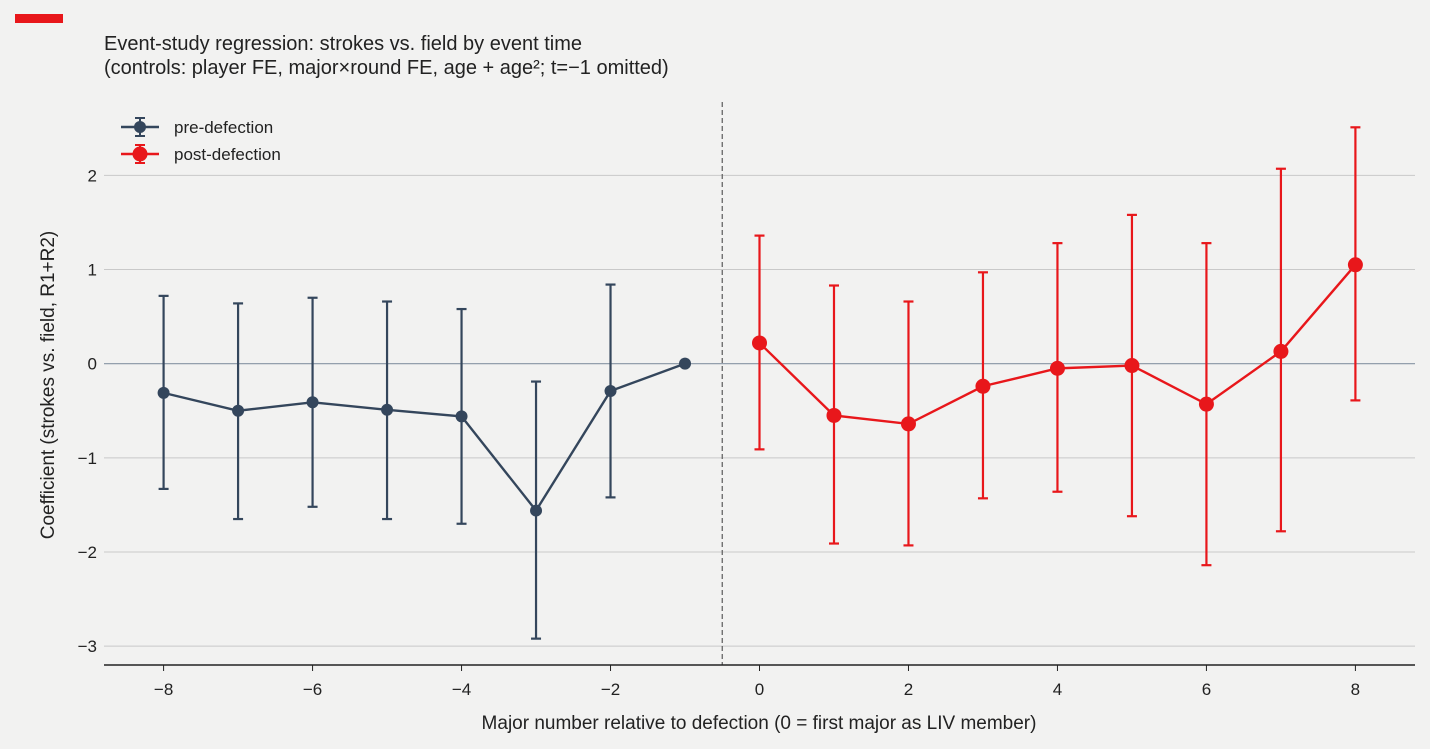 This screenshot has width=1430, height=749. I want to click on legend-item-pre-defection: pre-defection, so click(197, 127).